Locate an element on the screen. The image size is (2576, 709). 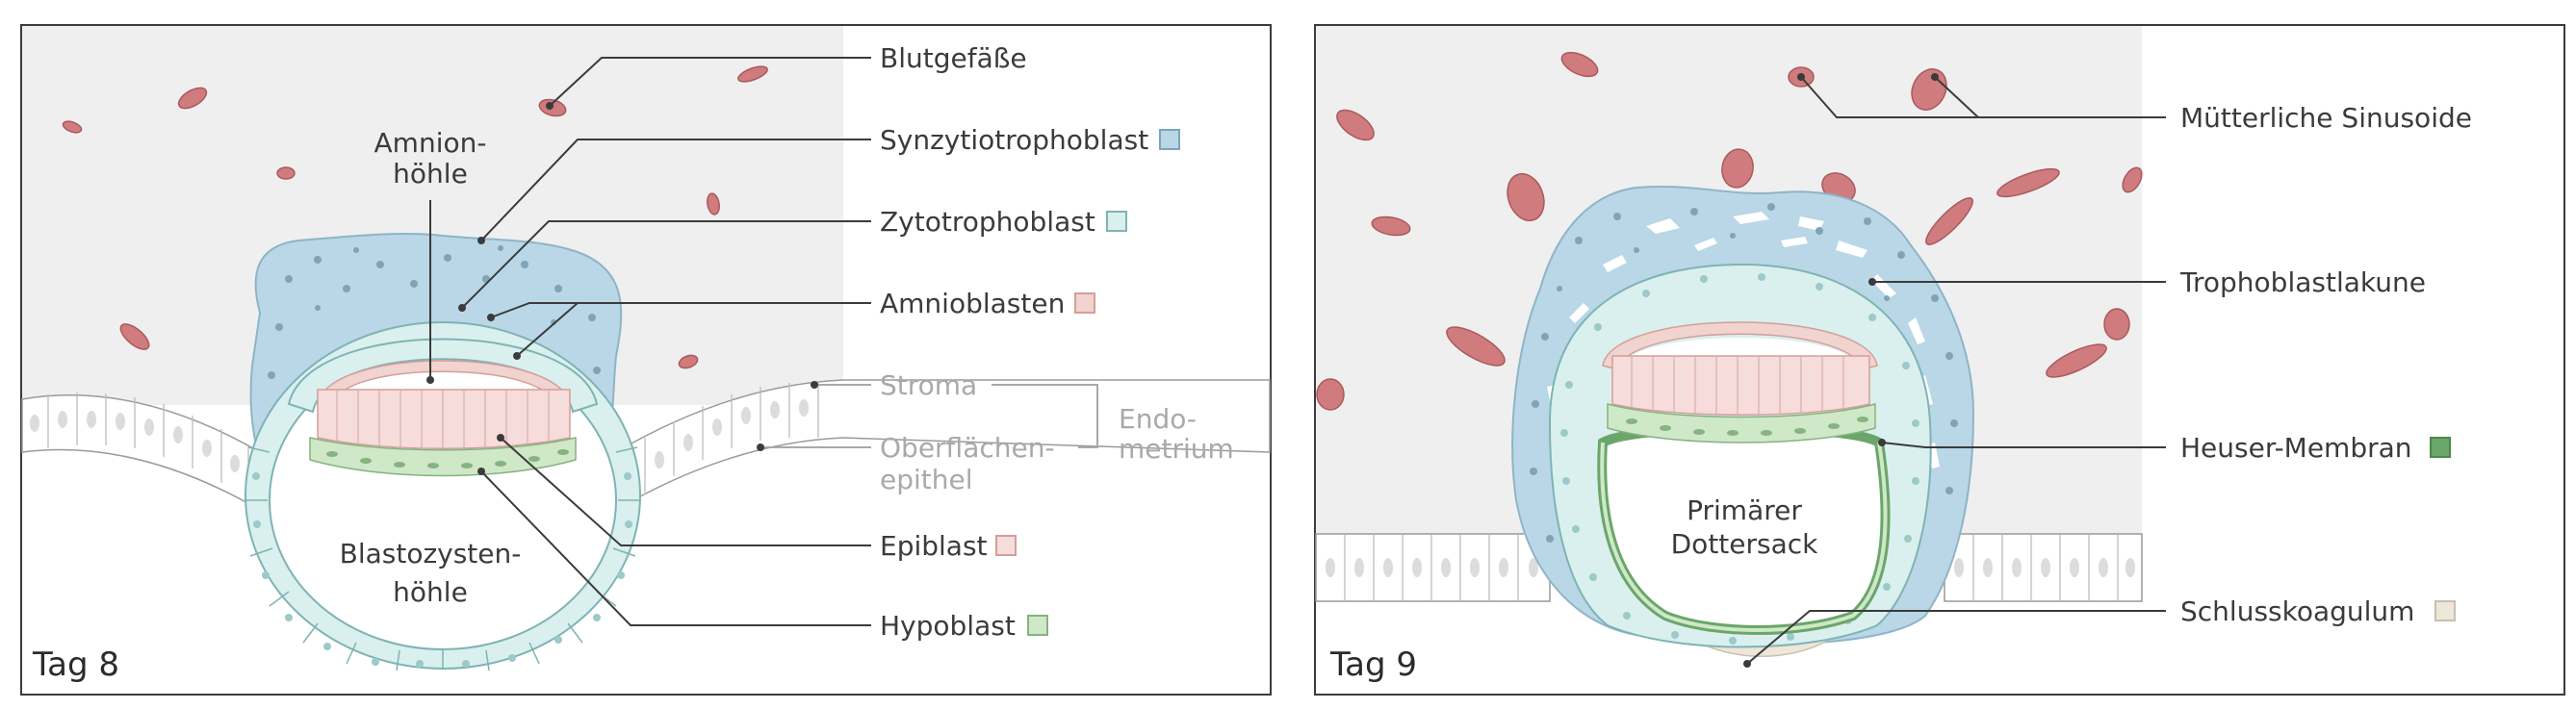
cytotrophoblast-nuclei is located at coordinates (442, 570).